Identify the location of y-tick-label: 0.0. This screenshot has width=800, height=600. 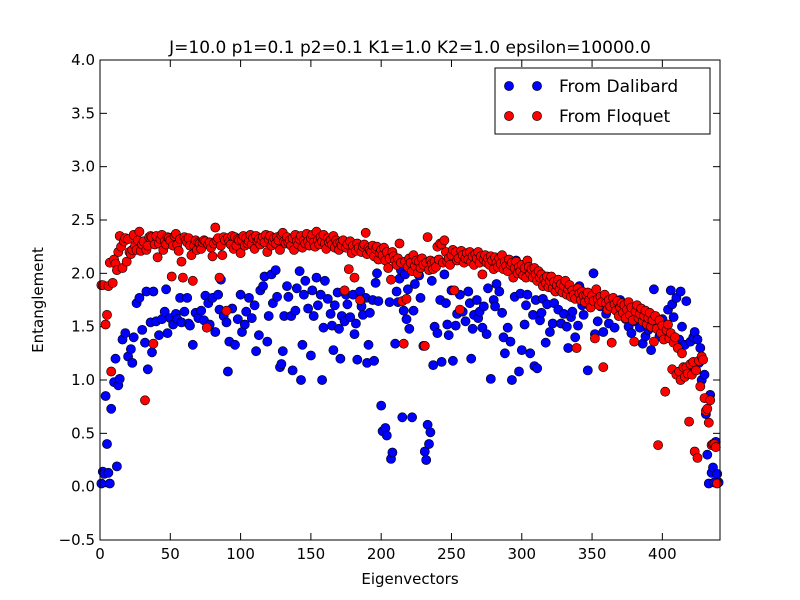
(83, 487).